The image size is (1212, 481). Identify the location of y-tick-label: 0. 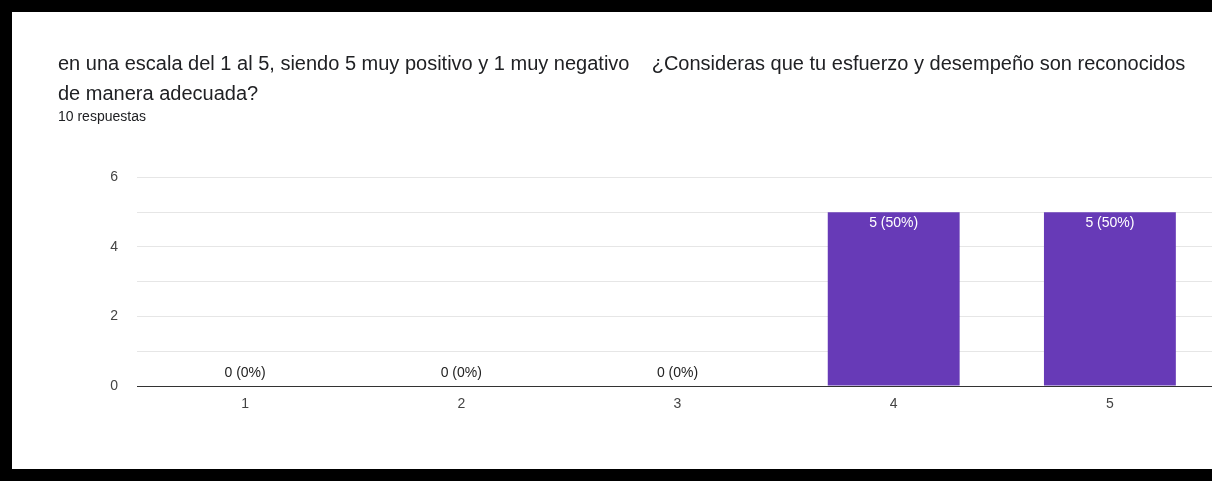
(114, 384).